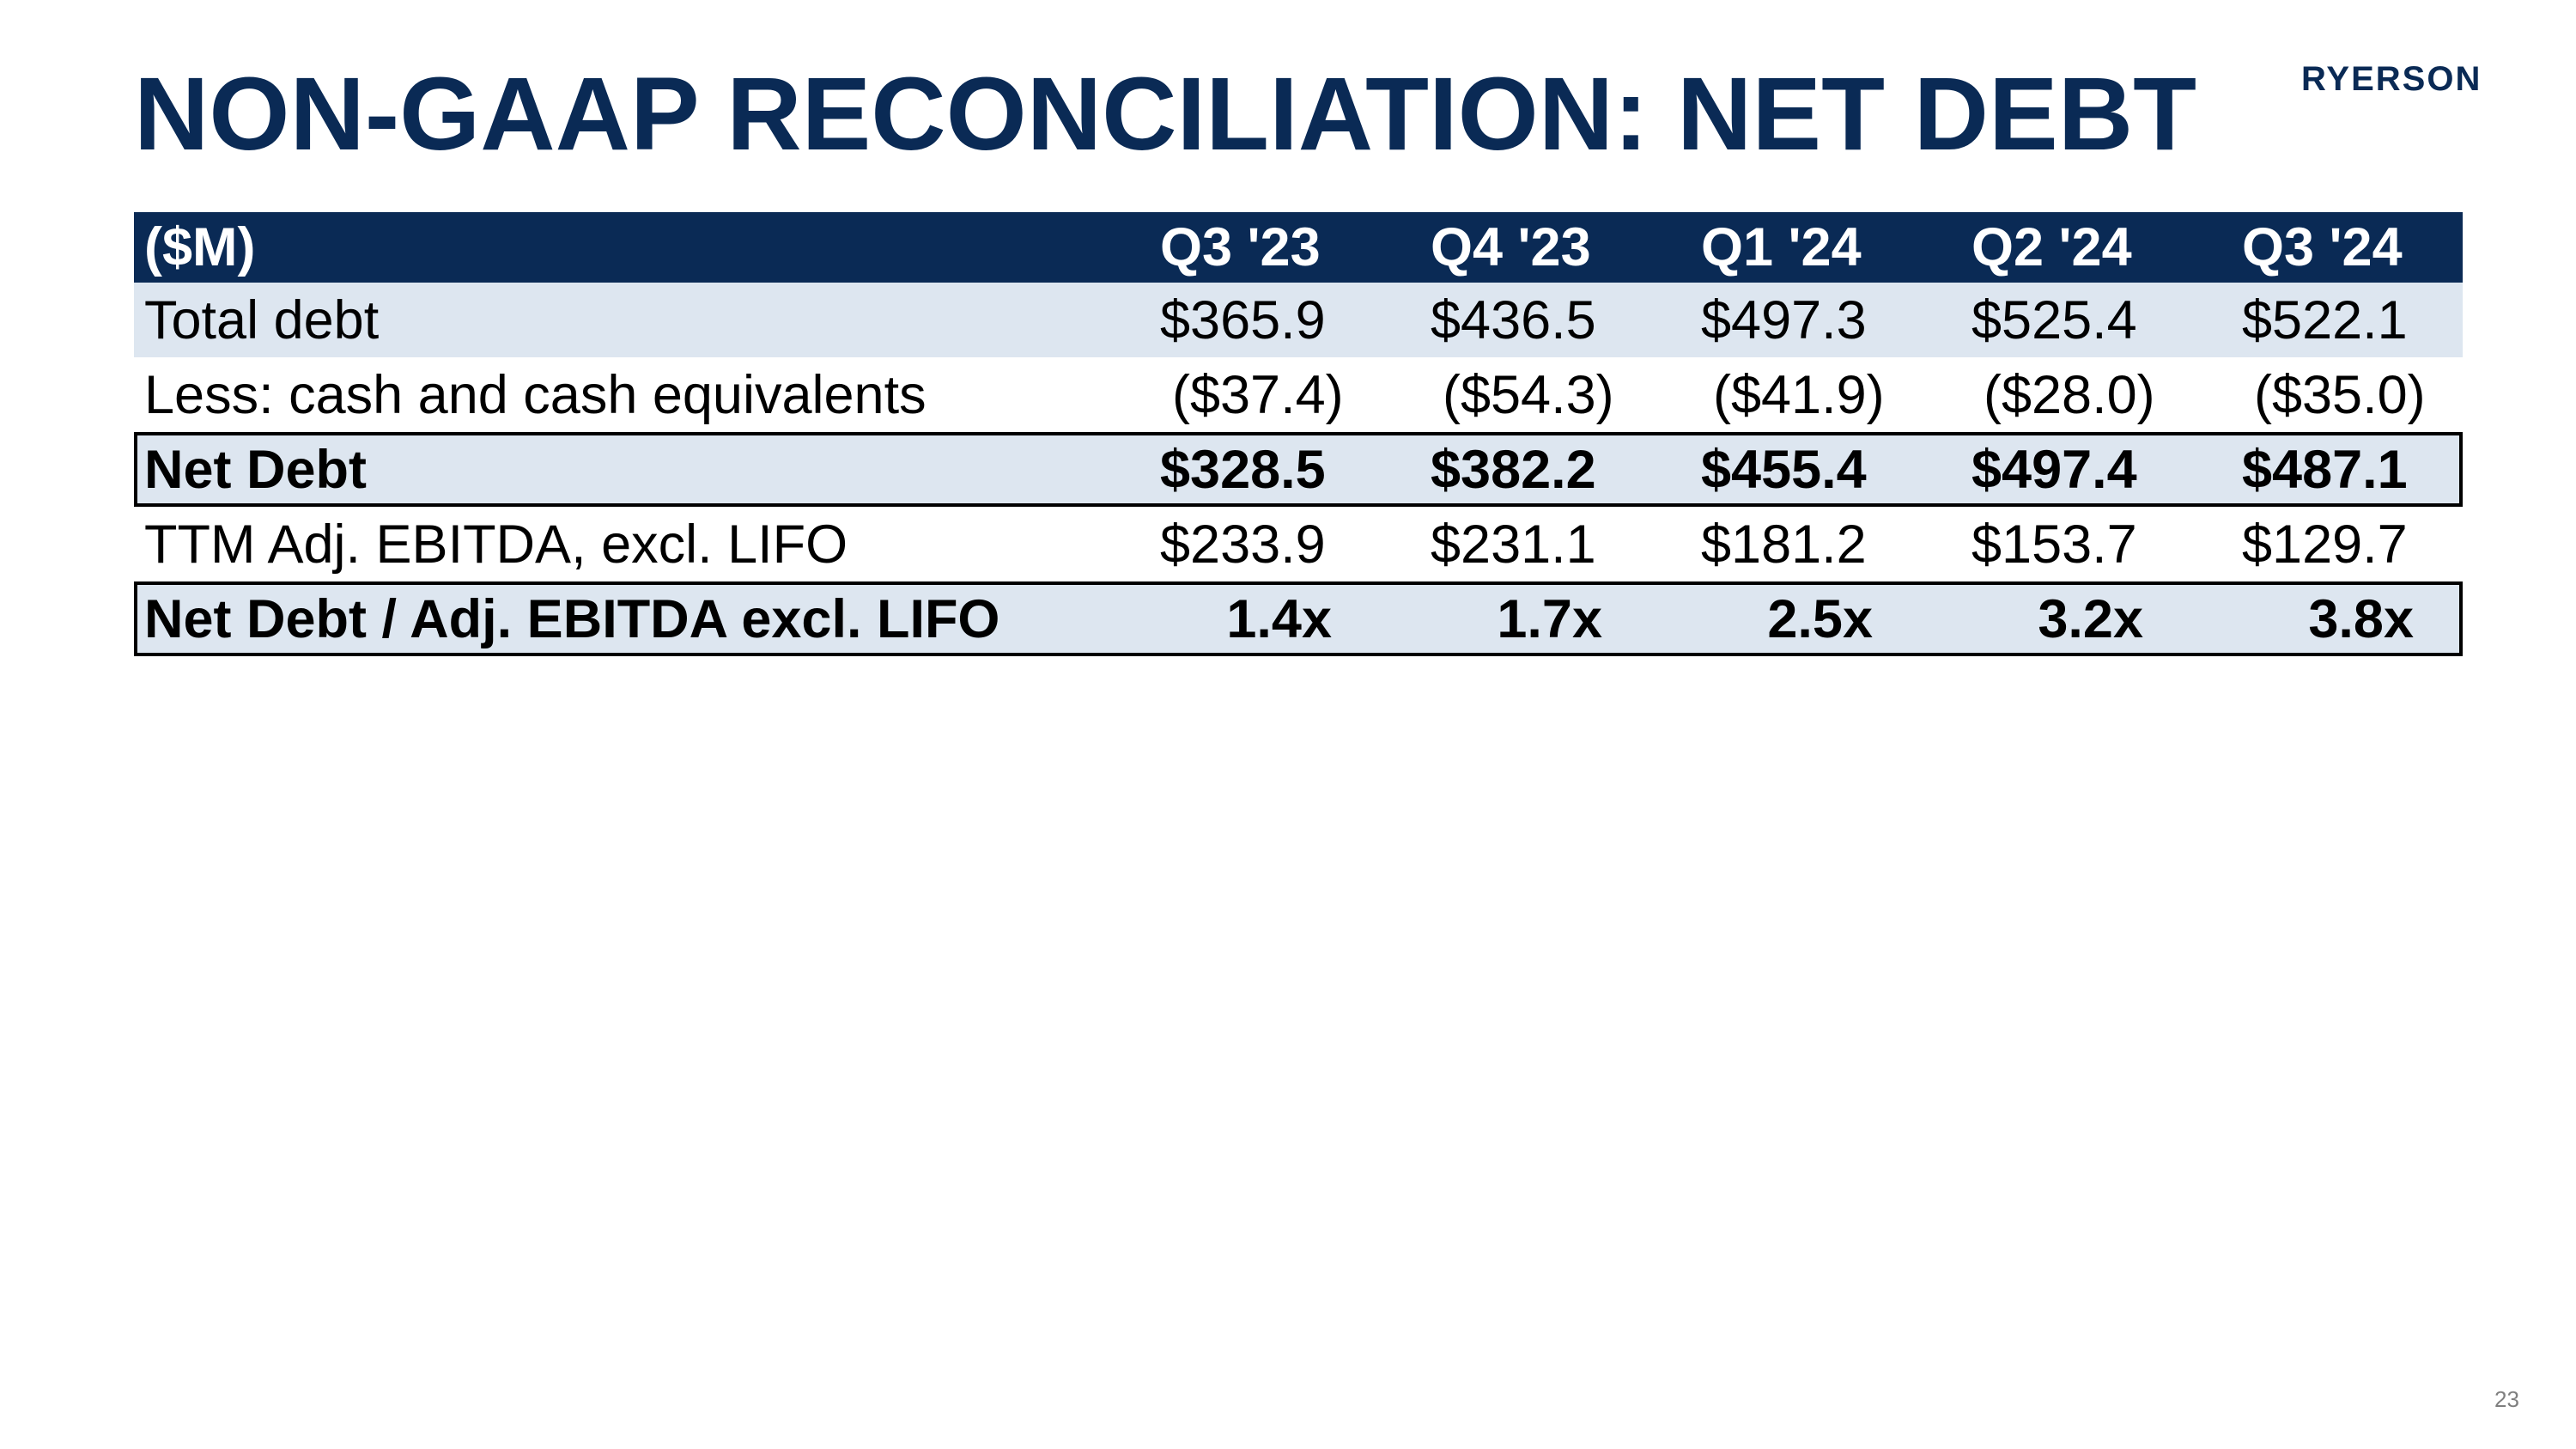 The image size is (2576, 1449). I want to click on row-label: Net Debt / Adj. EBITDA excl. LIFO, so click(572, 618).